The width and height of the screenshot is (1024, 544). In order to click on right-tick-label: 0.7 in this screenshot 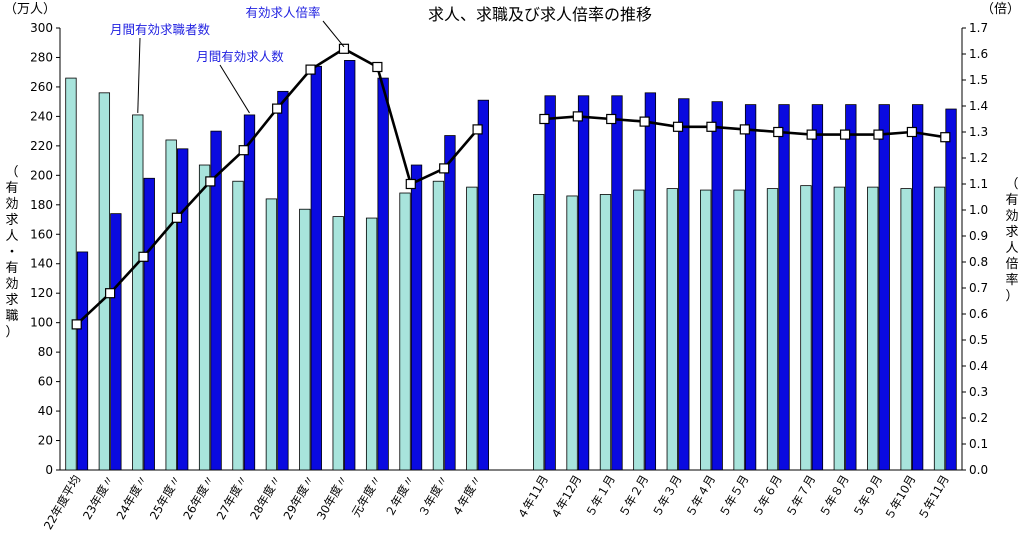, I will do `click(978, 288)`.